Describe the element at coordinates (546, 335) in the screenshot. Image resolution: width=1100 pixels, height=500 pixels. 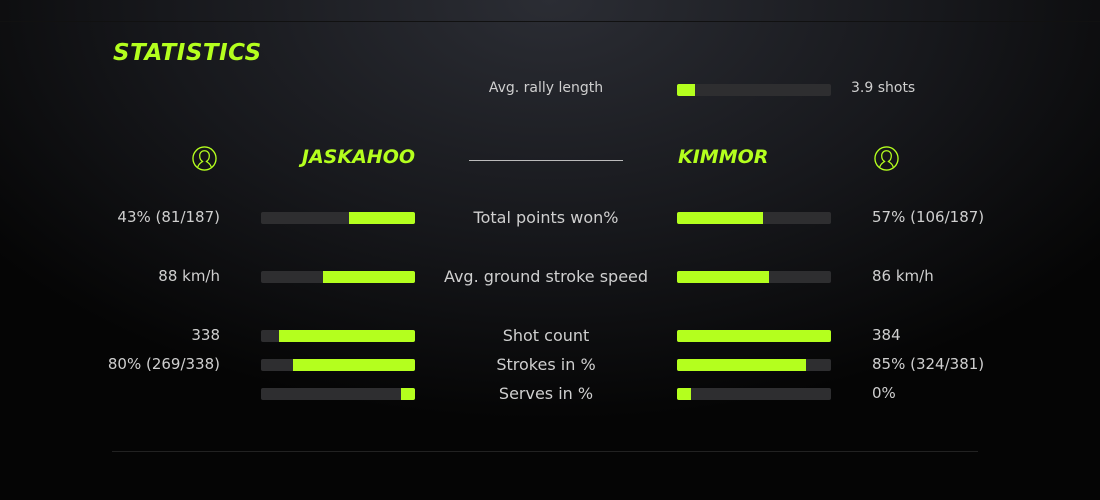
I see `stat-label: Shot count` at that location.